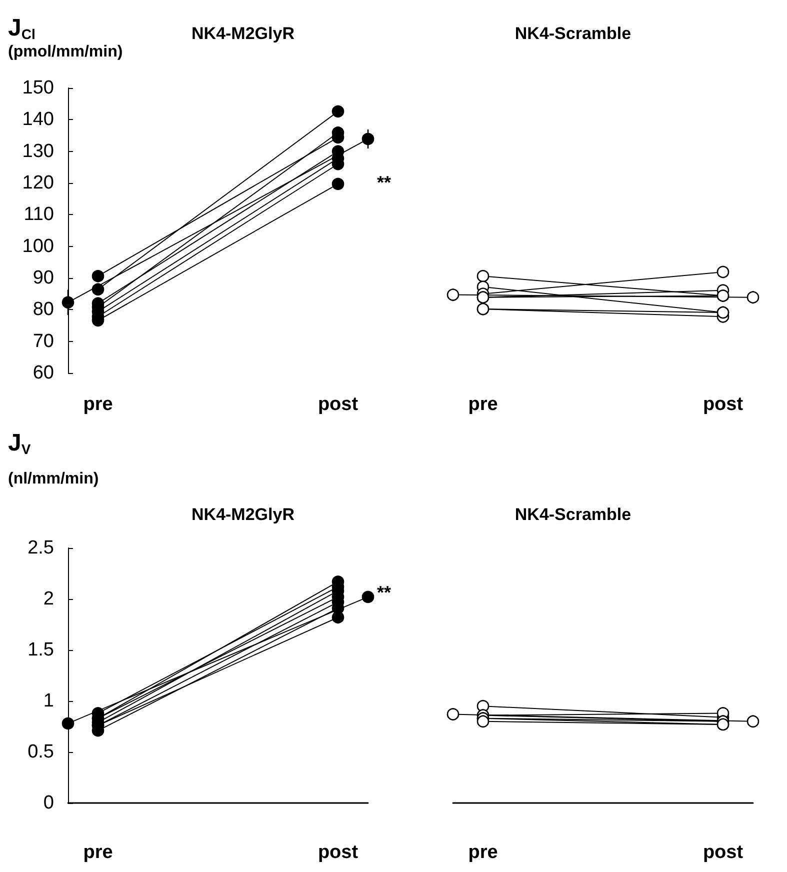 The image size is (787, 872). I want to click on y-tick-label: 2, so click(48, 599).